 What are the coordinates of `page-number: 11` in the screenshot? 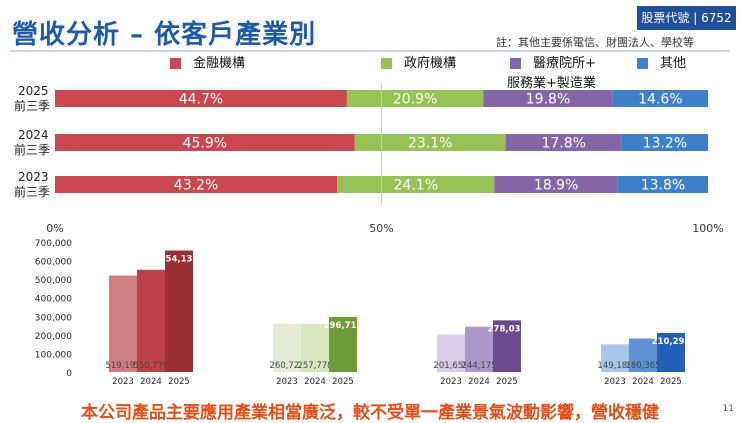 It's located at (728, 409).